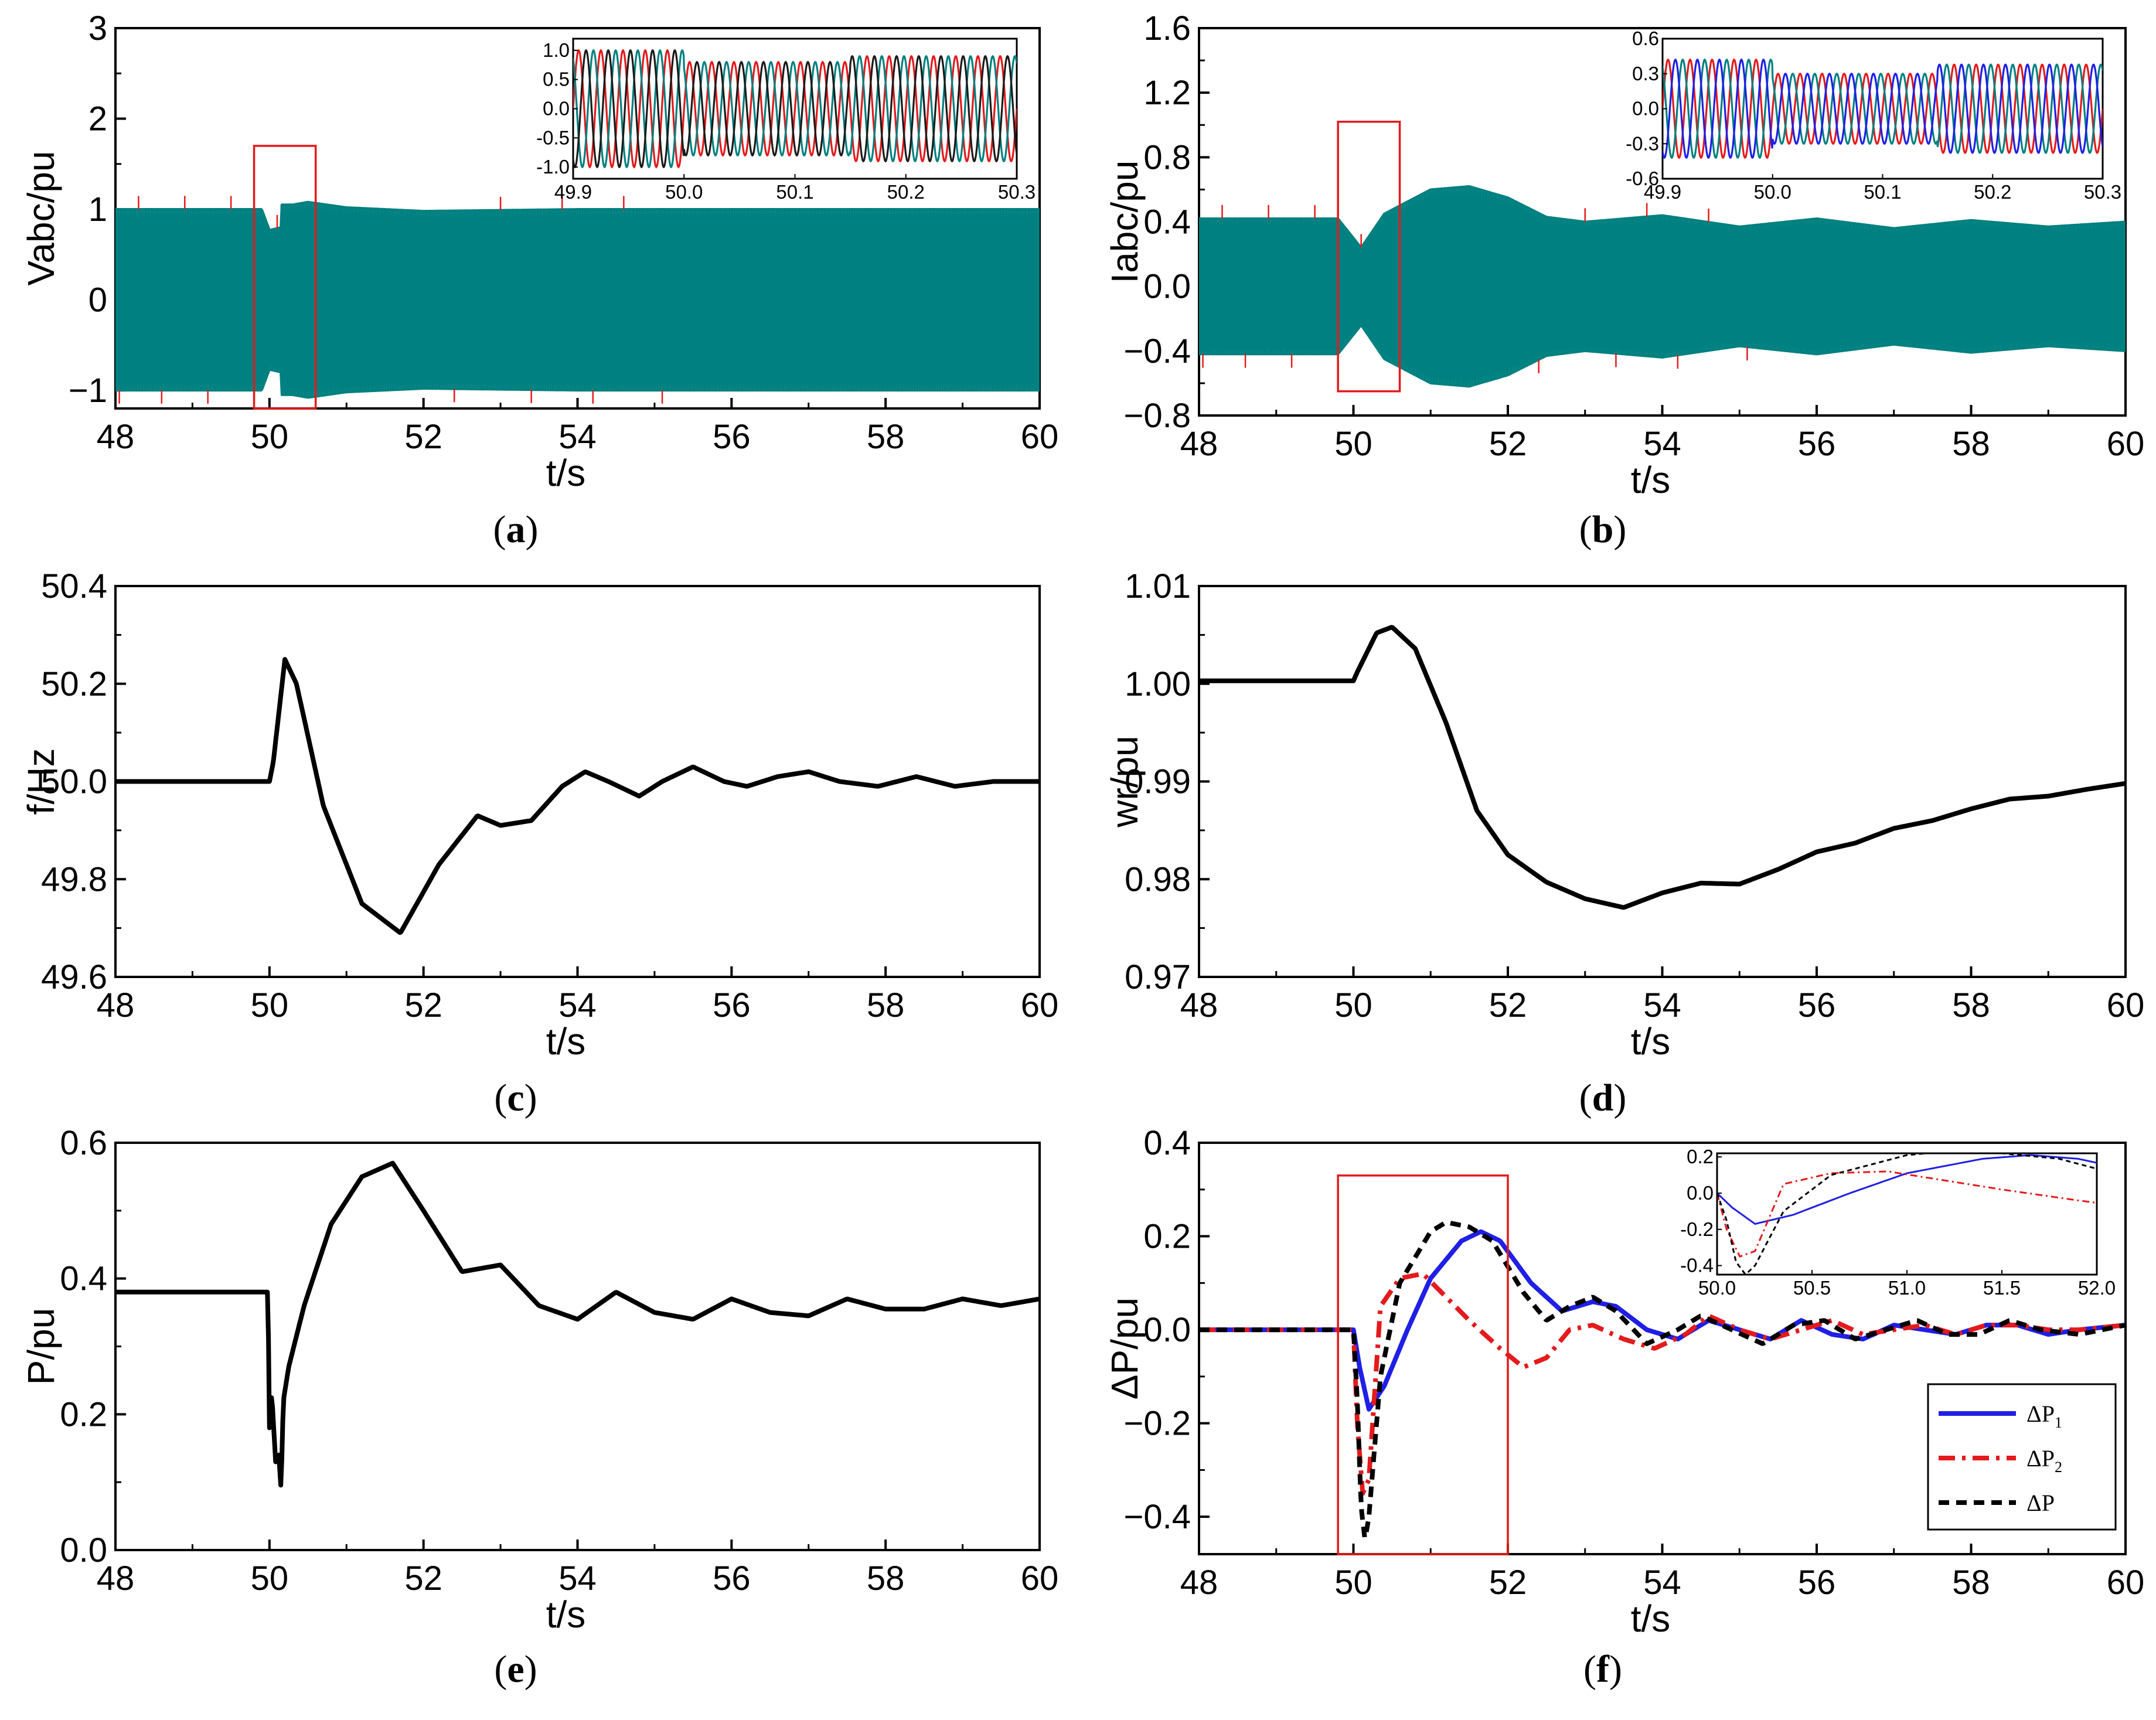 The height and width of the screenshot is (1720, 2156). Describe the element at coordinates (515, 1669) in the screenshot. I see `panel-caption: (e)` at that location.